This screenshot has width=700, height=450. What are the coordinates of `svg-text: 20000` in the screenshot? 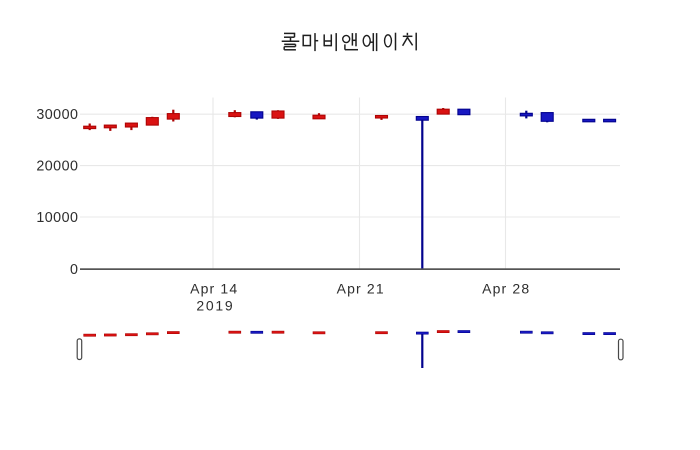 It's located at (57, 167).